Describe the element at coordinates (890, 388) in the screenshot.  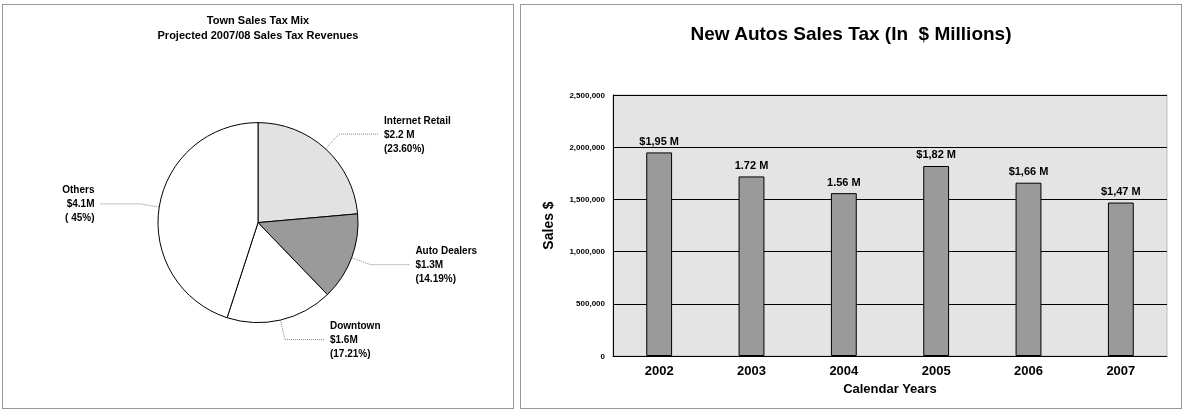
I see `x-axis-title: Calendar Years` at that location.